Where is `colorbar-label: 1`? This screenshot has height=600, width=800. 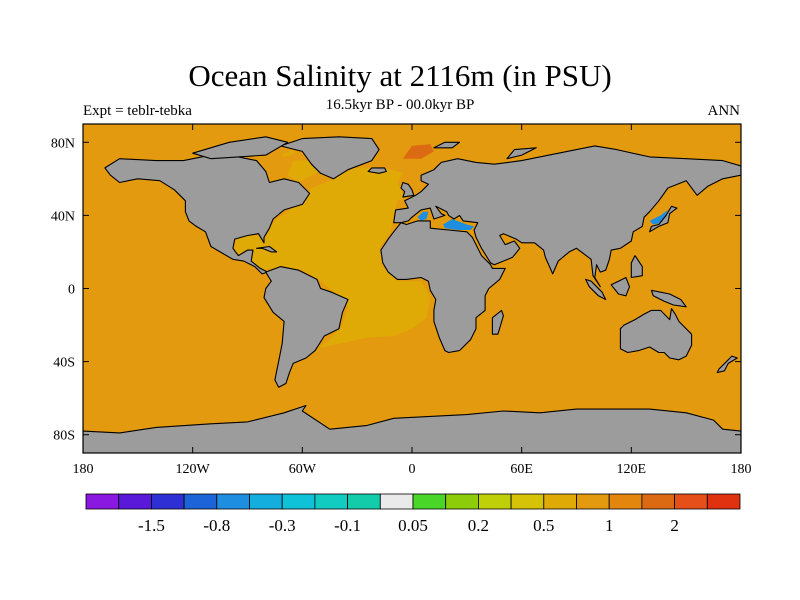
colorbar-label: 1 is located at coordinates (609, 525).